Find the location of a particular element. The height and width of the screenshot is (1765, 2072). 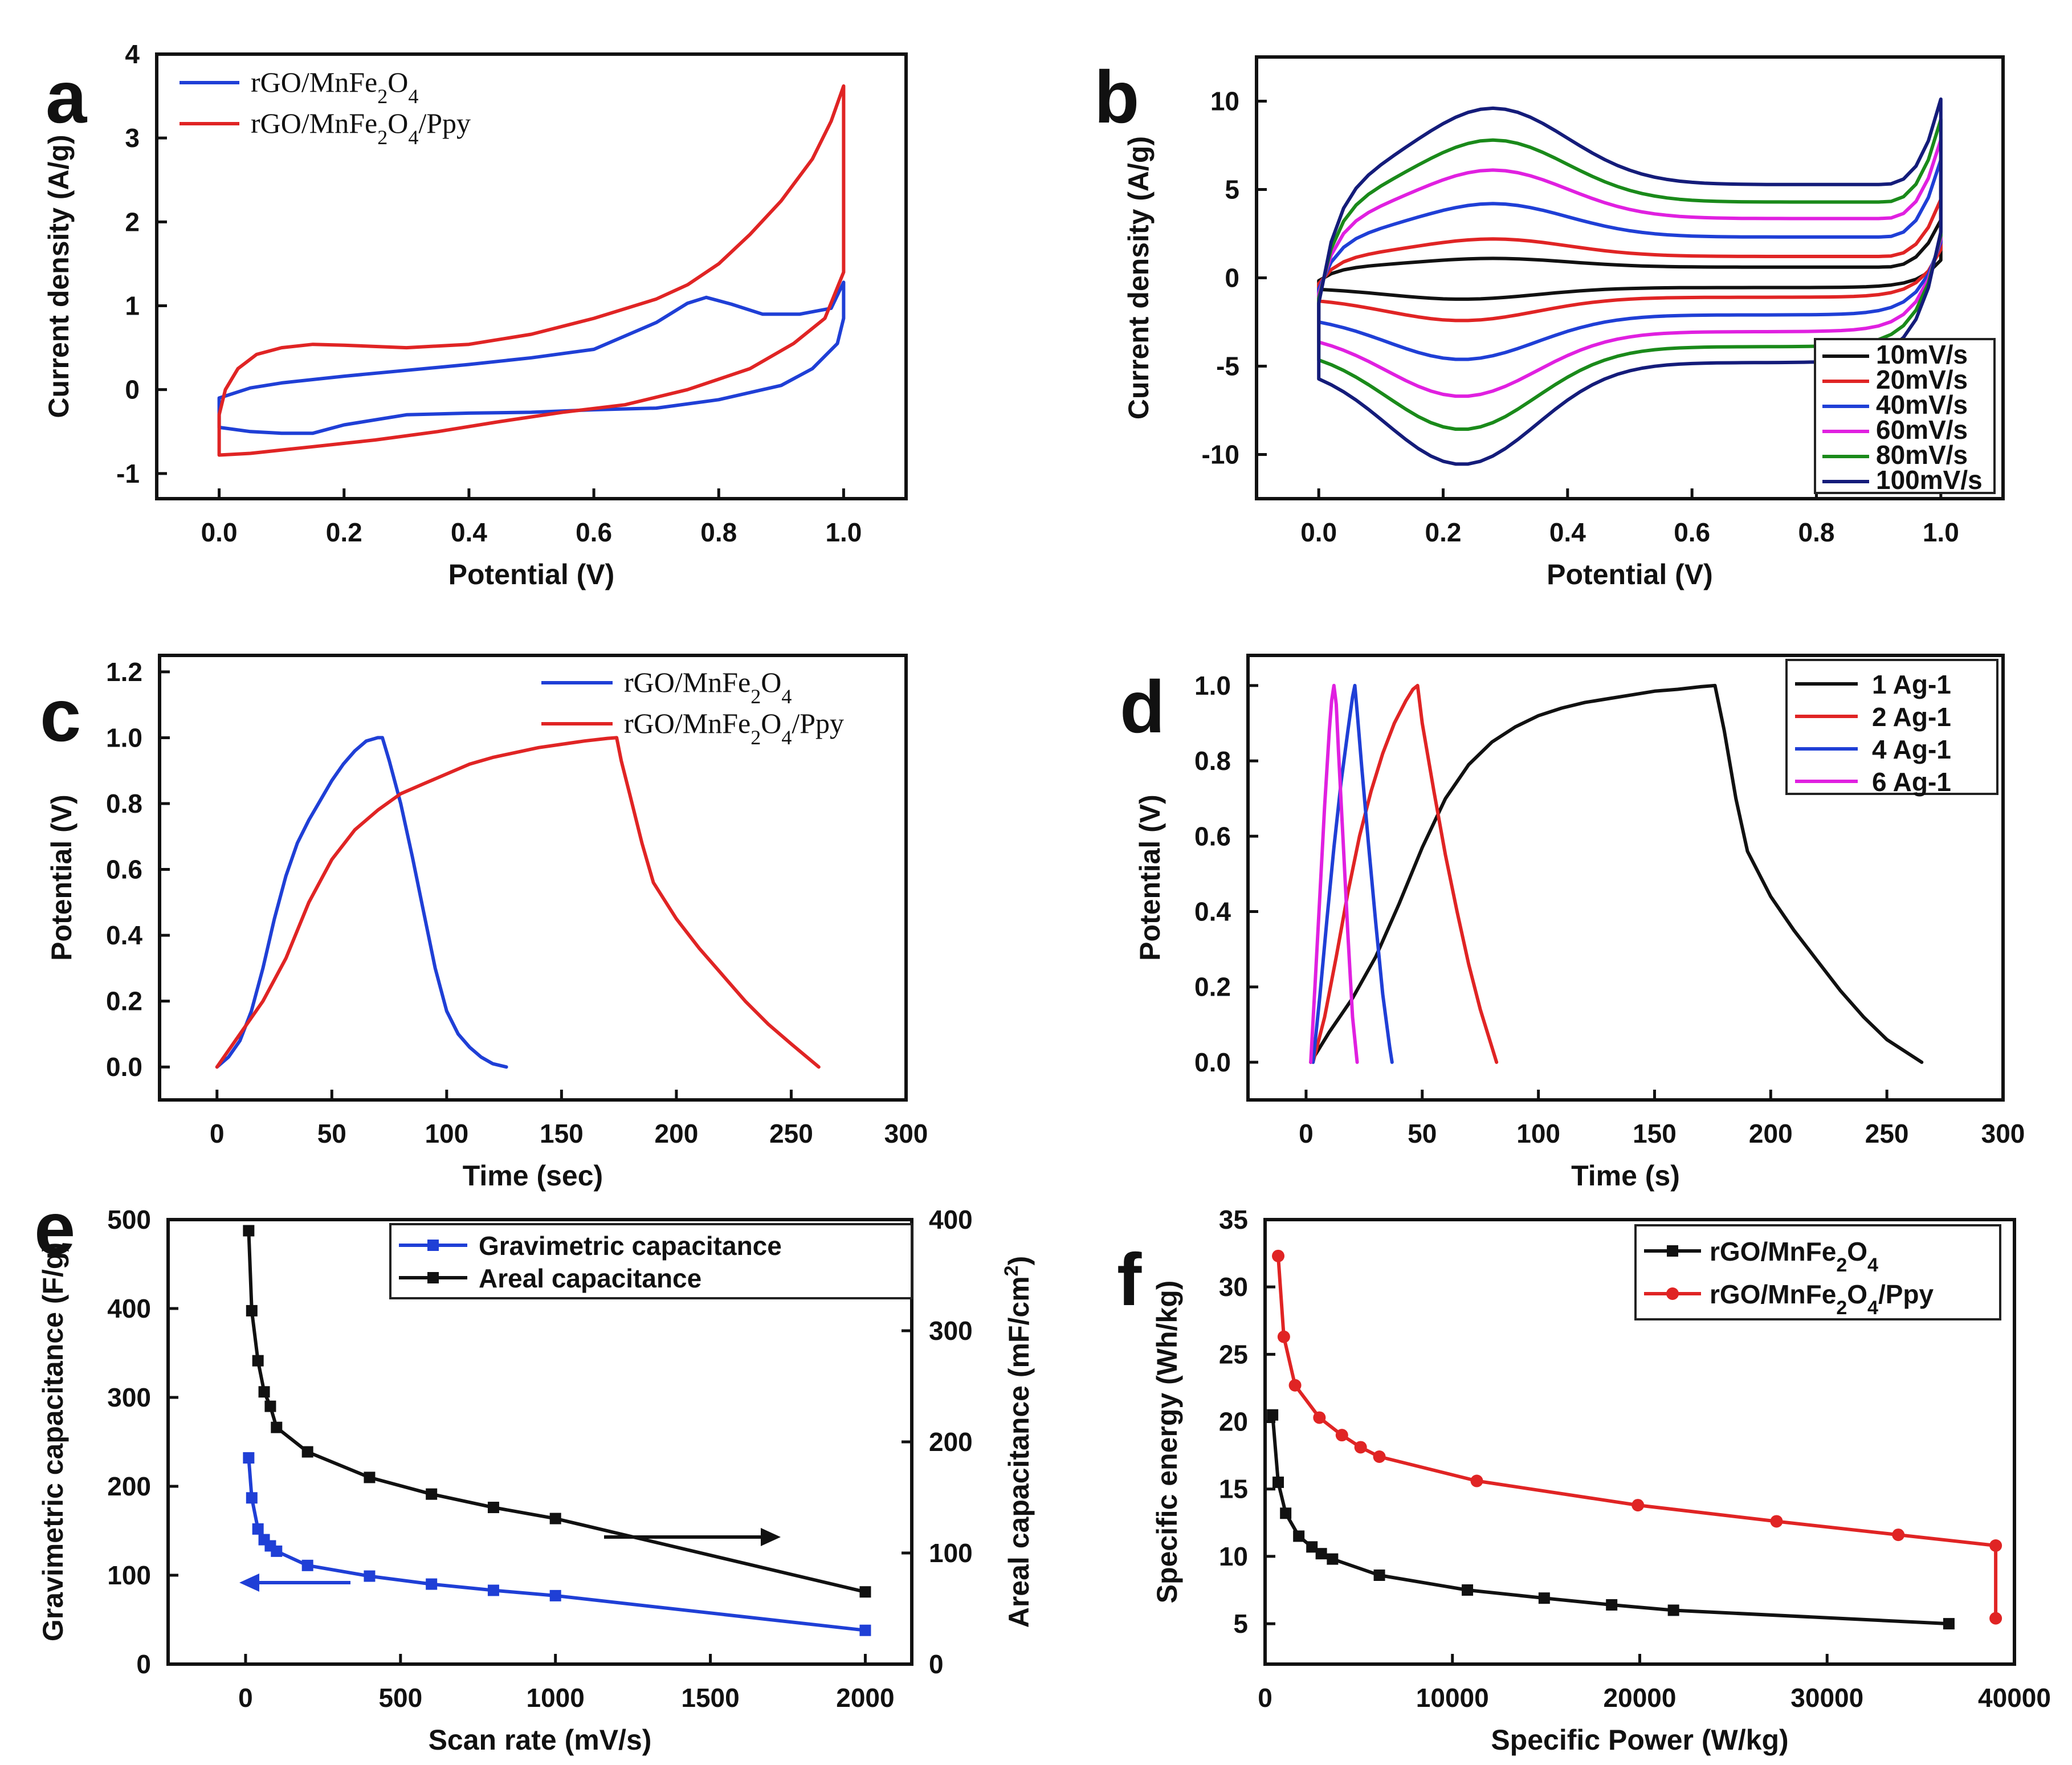

x-axis-label: Time (sec) is located at coordinates (533, 1176).